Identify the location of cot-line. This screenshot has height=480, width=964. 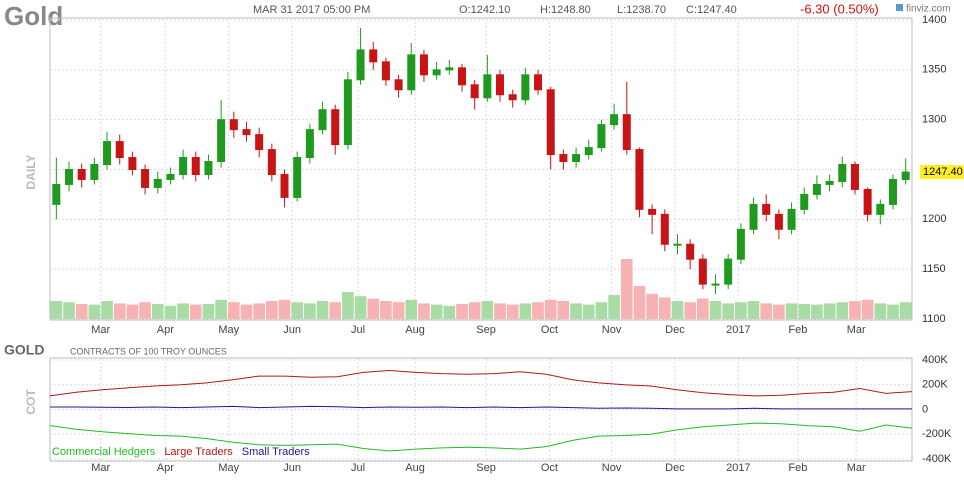
(481, 437).